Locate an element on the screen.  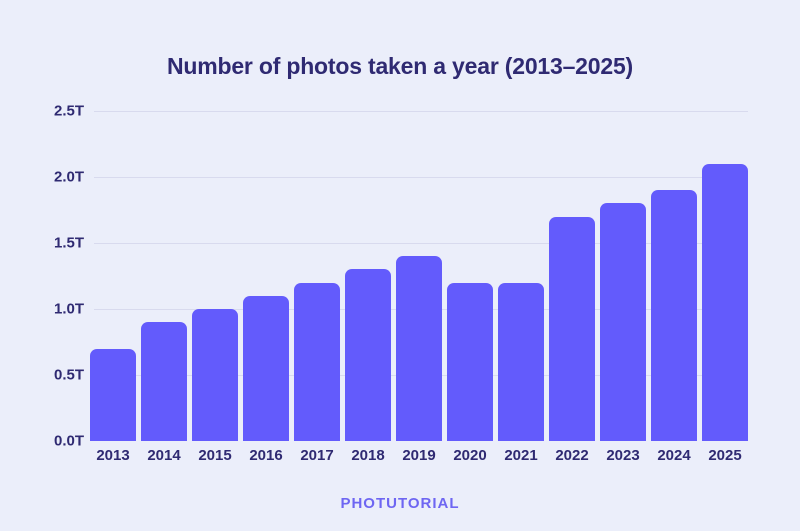
x-tick-label: 2021 is located at coordinates (521, 455).